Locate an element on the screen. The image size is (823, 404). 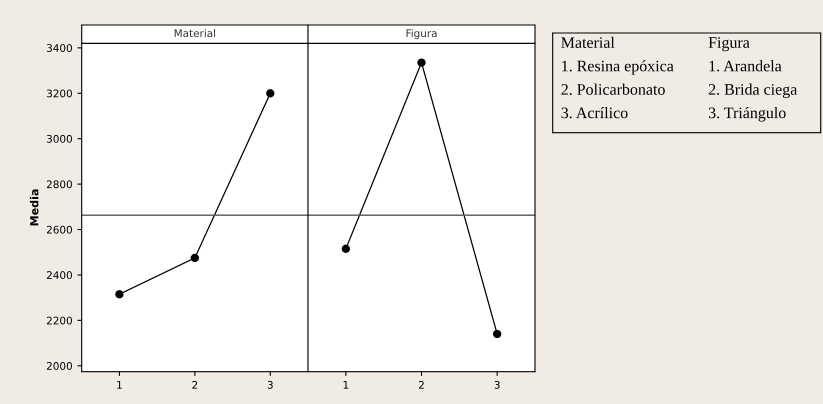
y-tick-label: 2800 is located at coordinates (59, 184).